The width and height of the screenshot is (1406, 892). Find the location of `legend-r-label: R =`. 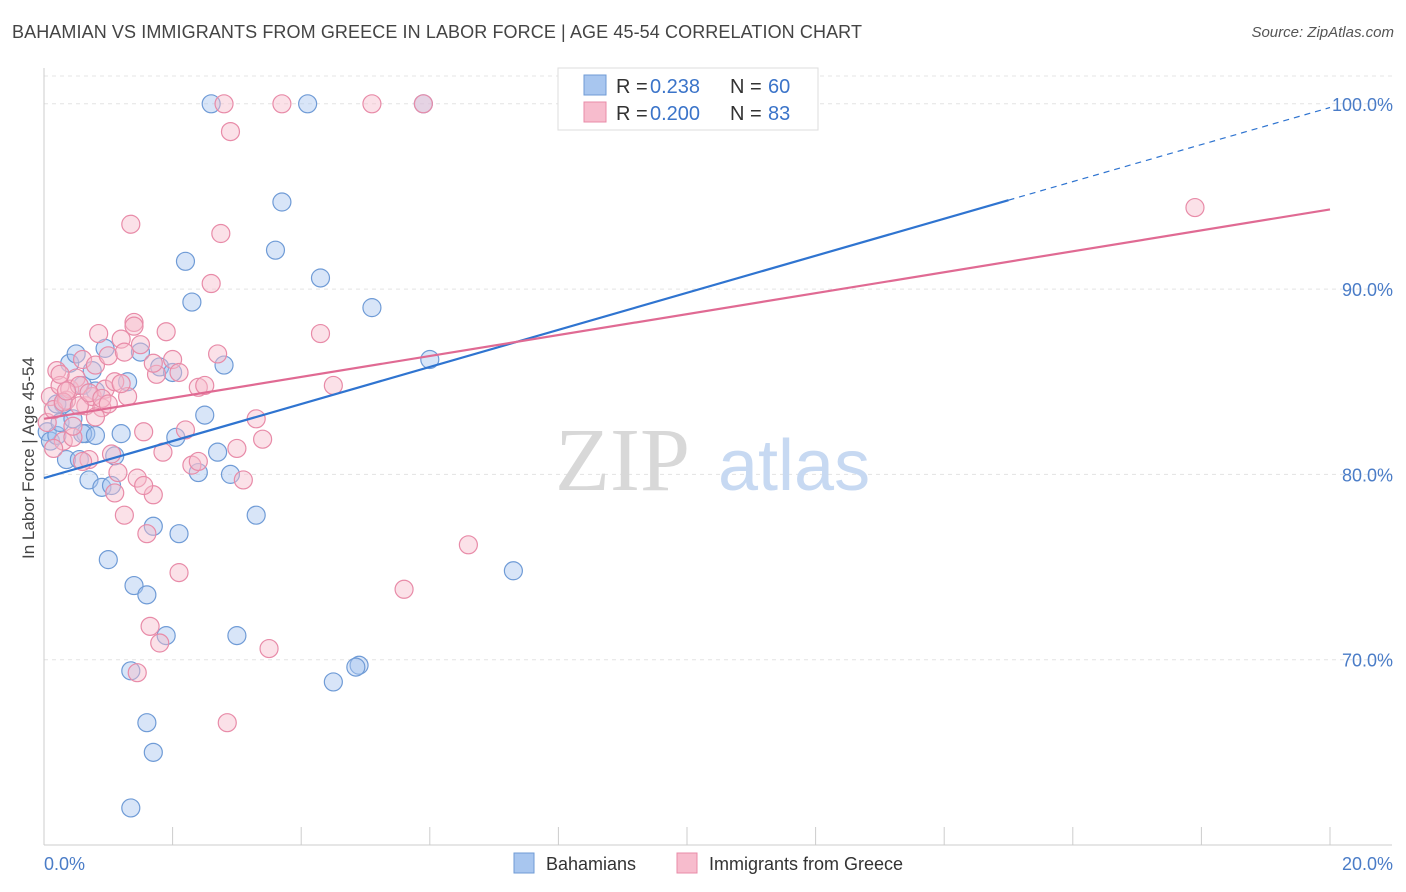

legend-r-label: R = is located at coordinates (632, 114).